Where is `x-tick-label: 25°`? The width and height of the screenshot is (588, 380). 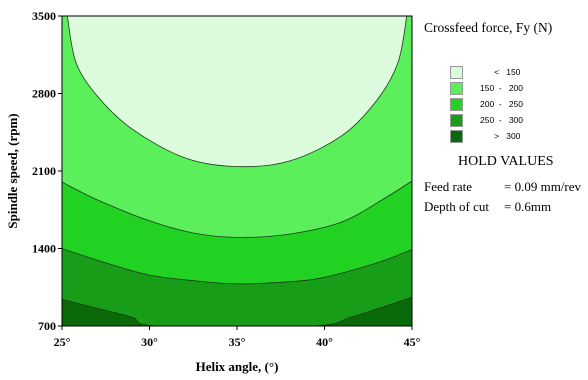 x-tick-label: 25° is located at coordinates (62, 342).